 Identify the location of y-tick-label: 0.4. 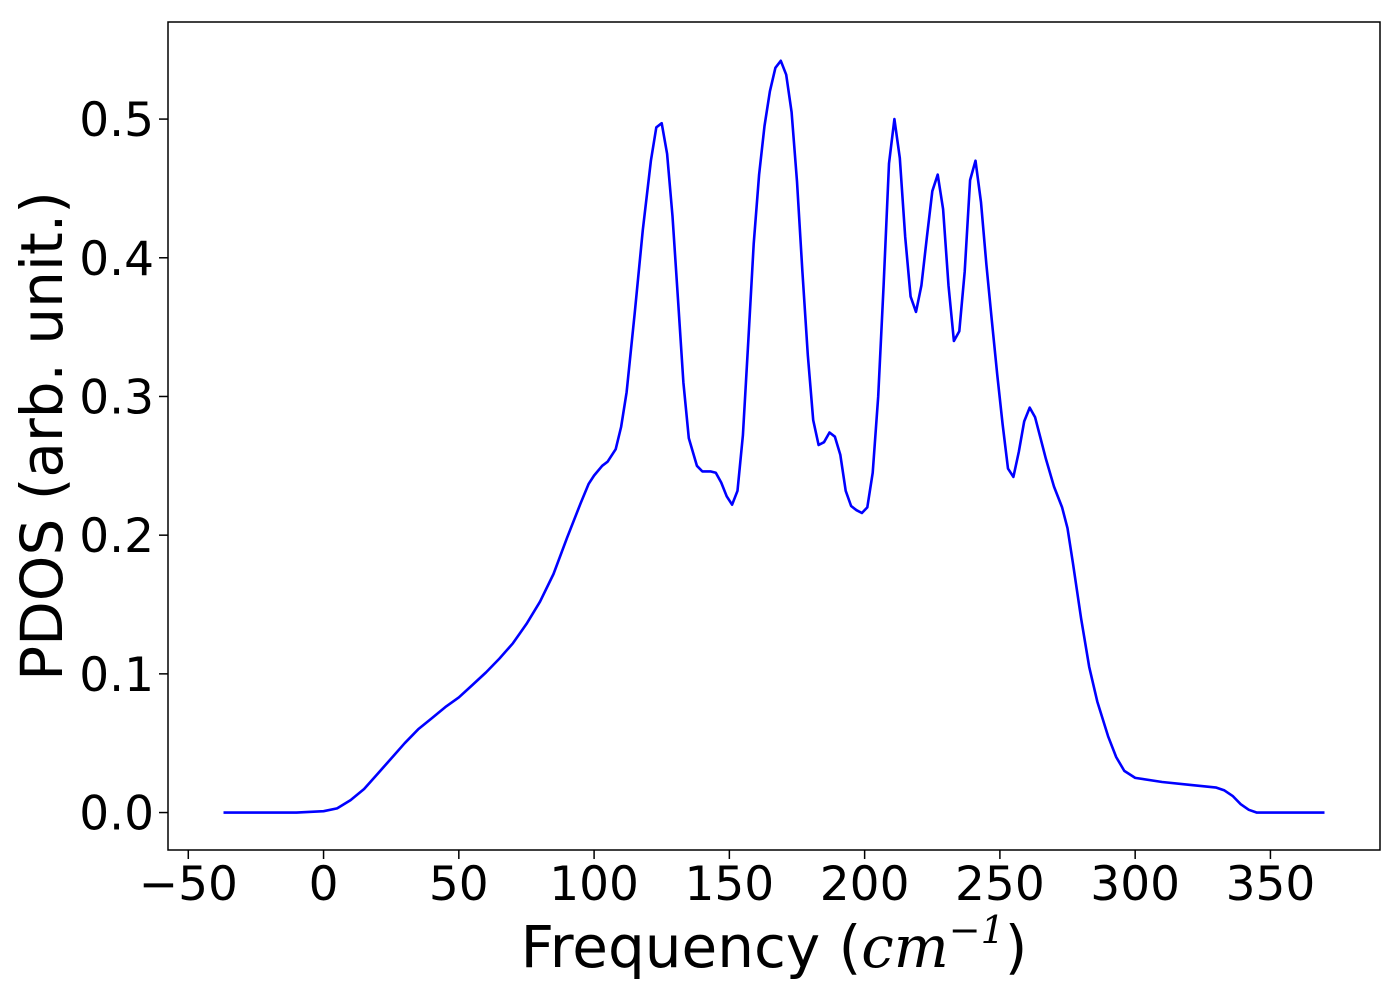
(116, 259).